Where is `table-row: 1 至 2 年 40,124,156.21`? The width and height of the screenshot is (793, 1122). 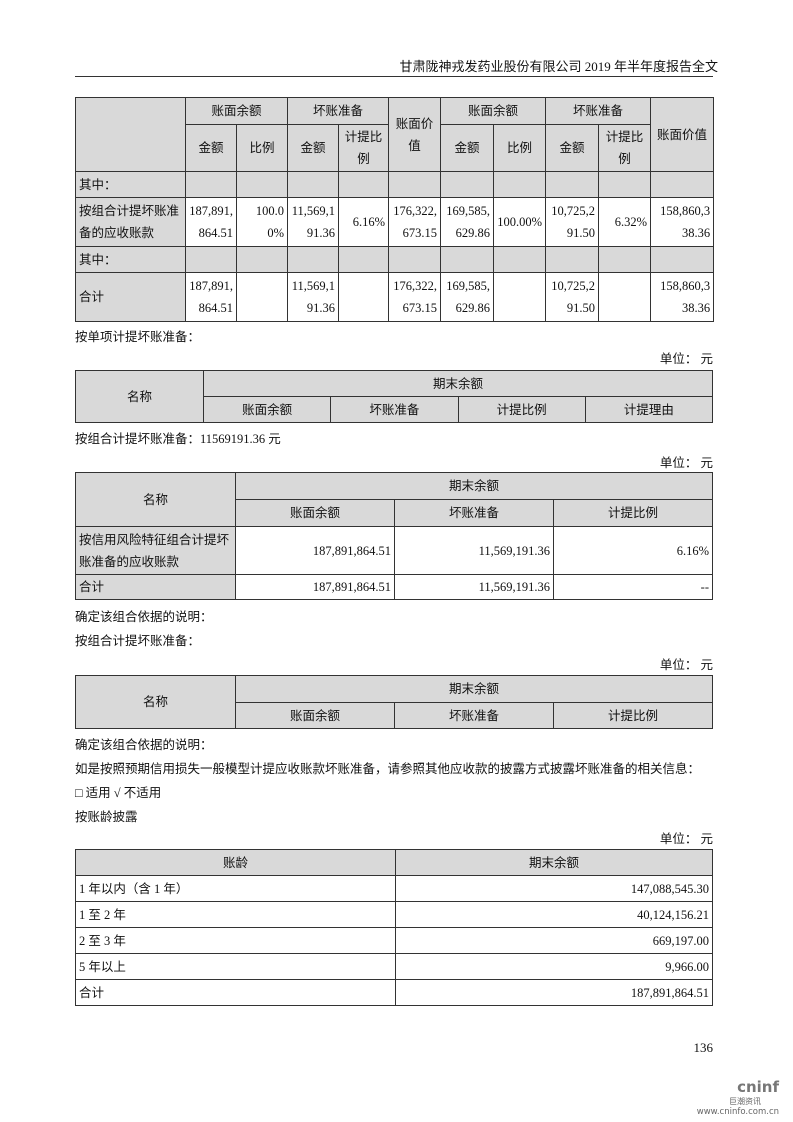
table-row: 1 至 2 年 40,124,156.21 is located at coordinates (394, 914).